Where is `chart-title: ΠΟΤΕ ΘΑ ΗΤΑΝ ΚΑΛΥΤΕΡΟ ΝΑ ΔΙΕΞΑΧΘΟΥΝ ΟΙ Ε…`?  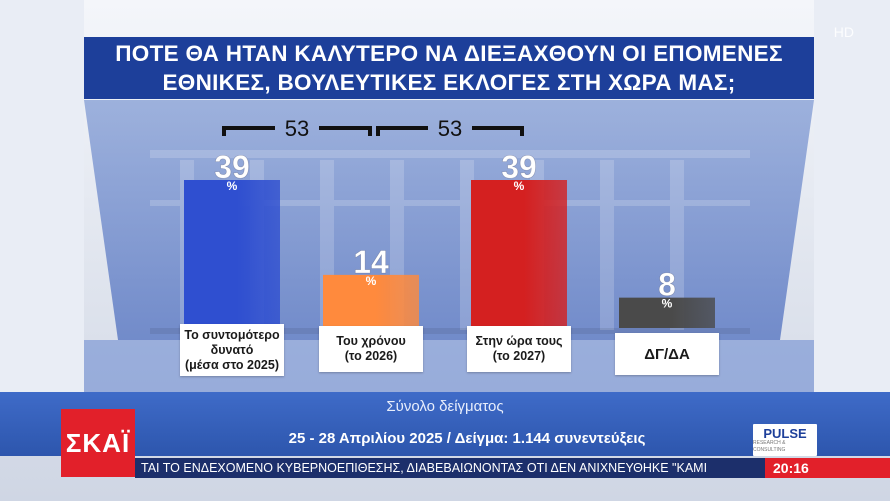
chart-title: ΠΟΤΕ ΘΑ ΗΤΑΝ ΚΑΛΥΤΕΡΟ ΝΑ ΔΙΕΞΑΧΘΟΥΝ ΟΙ Ε… is located at coordinates (449, 68).